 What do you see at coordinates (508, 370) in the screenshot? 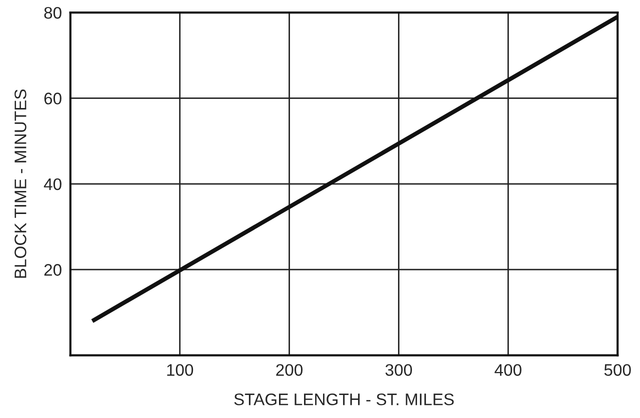
I see `x-tick-label: 400` at bounding box center [508, 370].